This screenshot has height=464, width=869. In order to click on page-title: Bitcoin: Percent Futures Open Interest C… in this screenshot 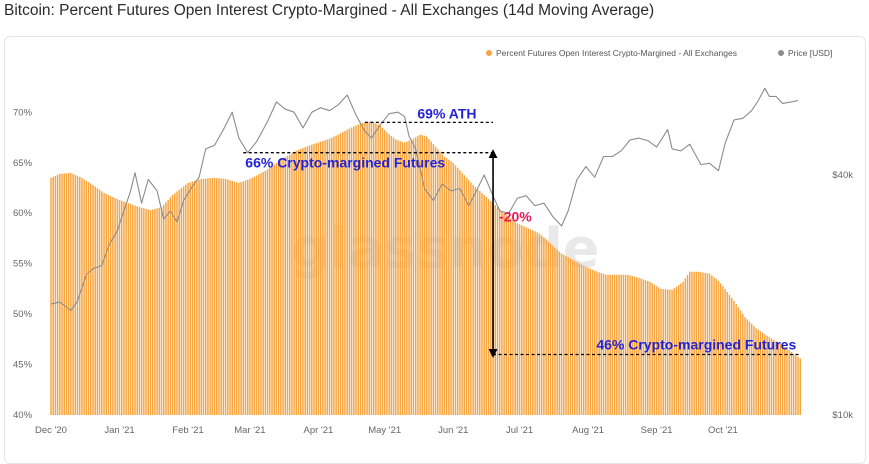, I will do `click(329, 10)`.